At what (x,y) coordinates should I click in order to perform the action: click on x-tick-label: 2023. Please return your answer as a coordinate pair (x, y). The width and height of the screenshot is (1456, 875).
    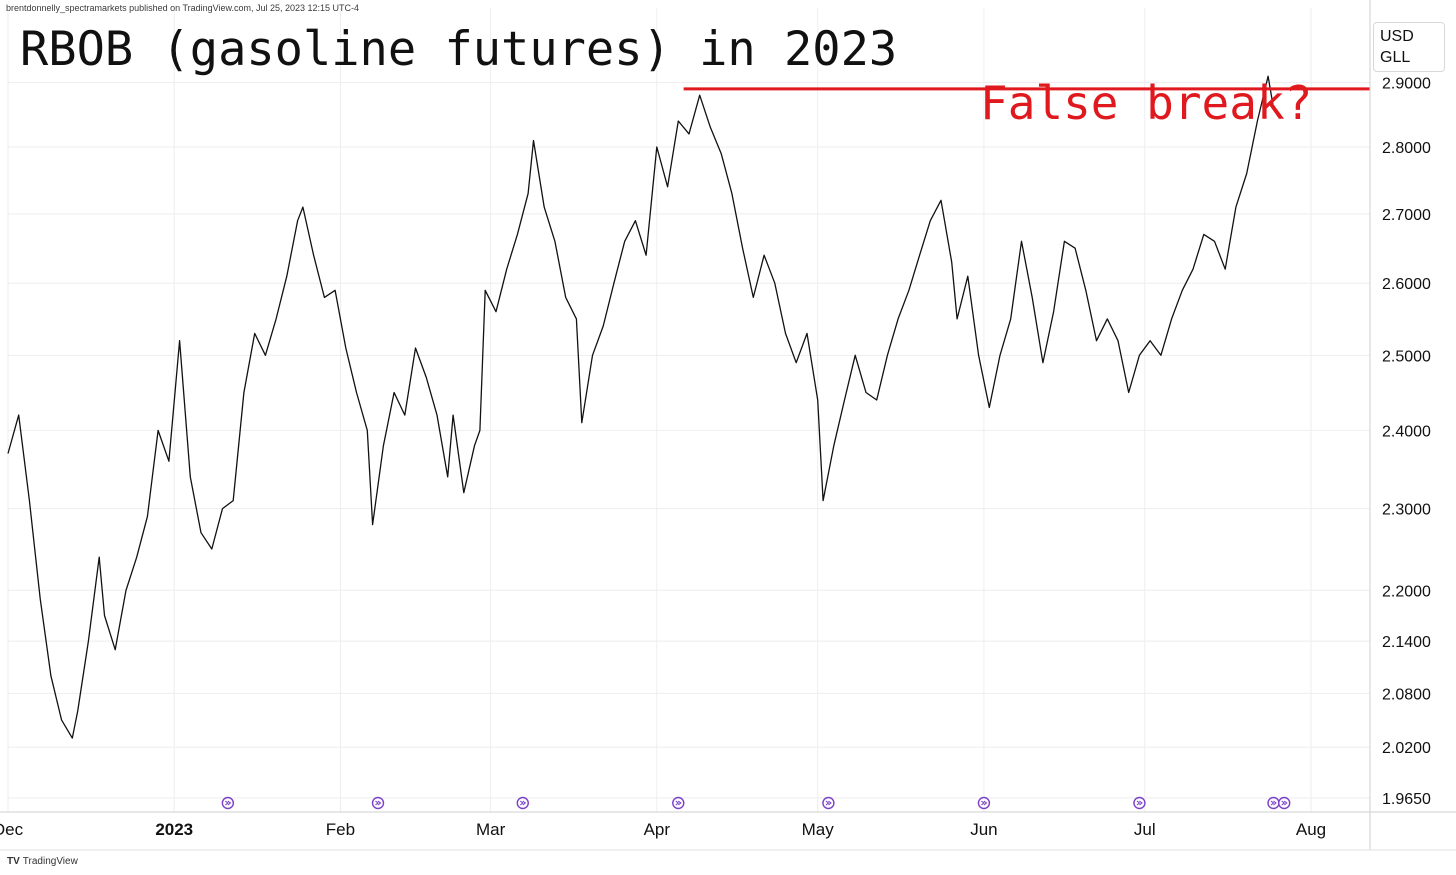
    Looking at the image, I should click on (174, 829).